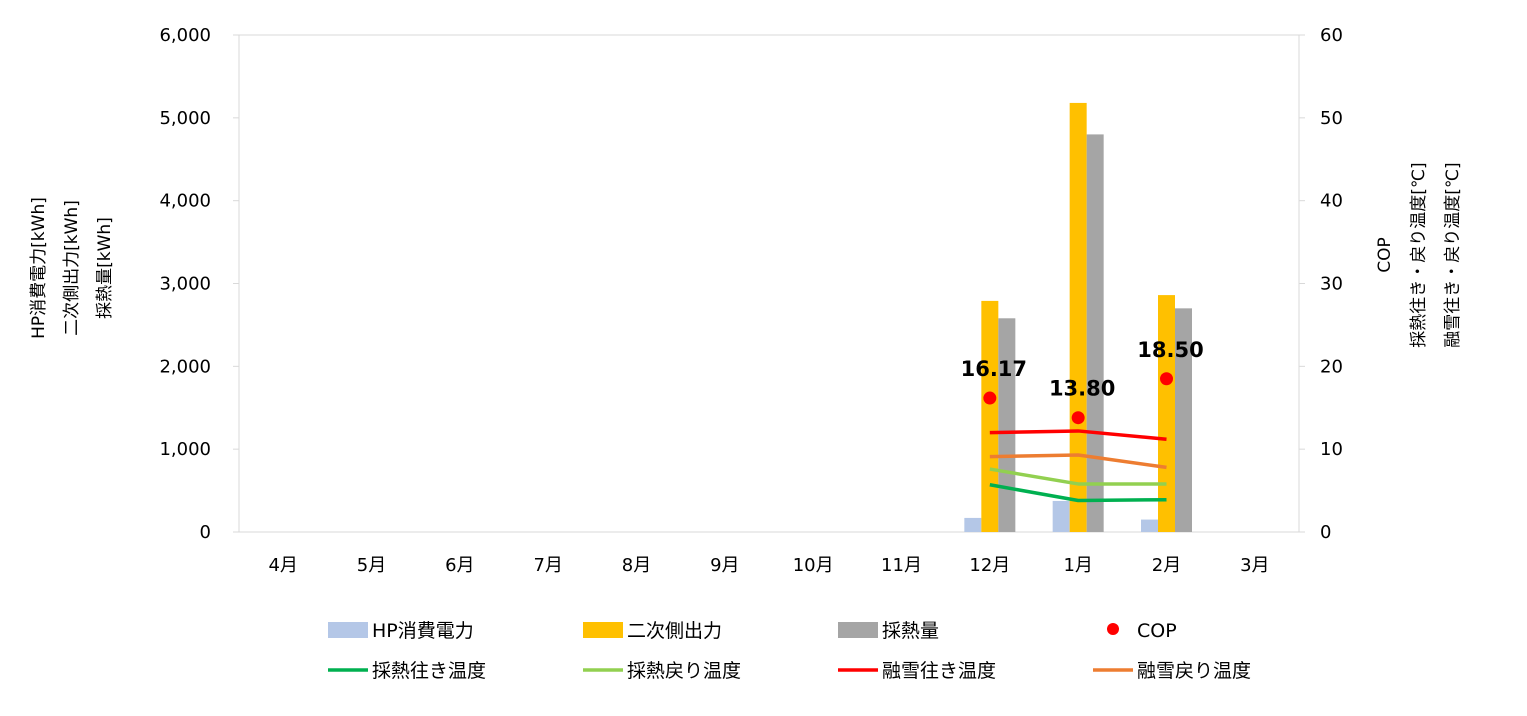 This screenshot has height=716, width=1527. I want to click on y-left-tick-label: 4,000, so click(185, 201).